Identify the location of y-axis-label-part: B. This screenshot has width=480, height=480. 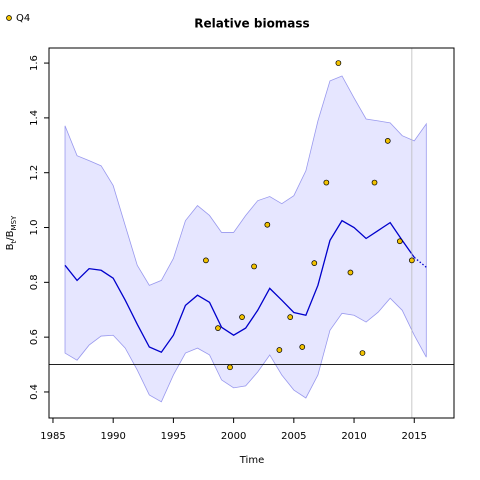
(10, 246).